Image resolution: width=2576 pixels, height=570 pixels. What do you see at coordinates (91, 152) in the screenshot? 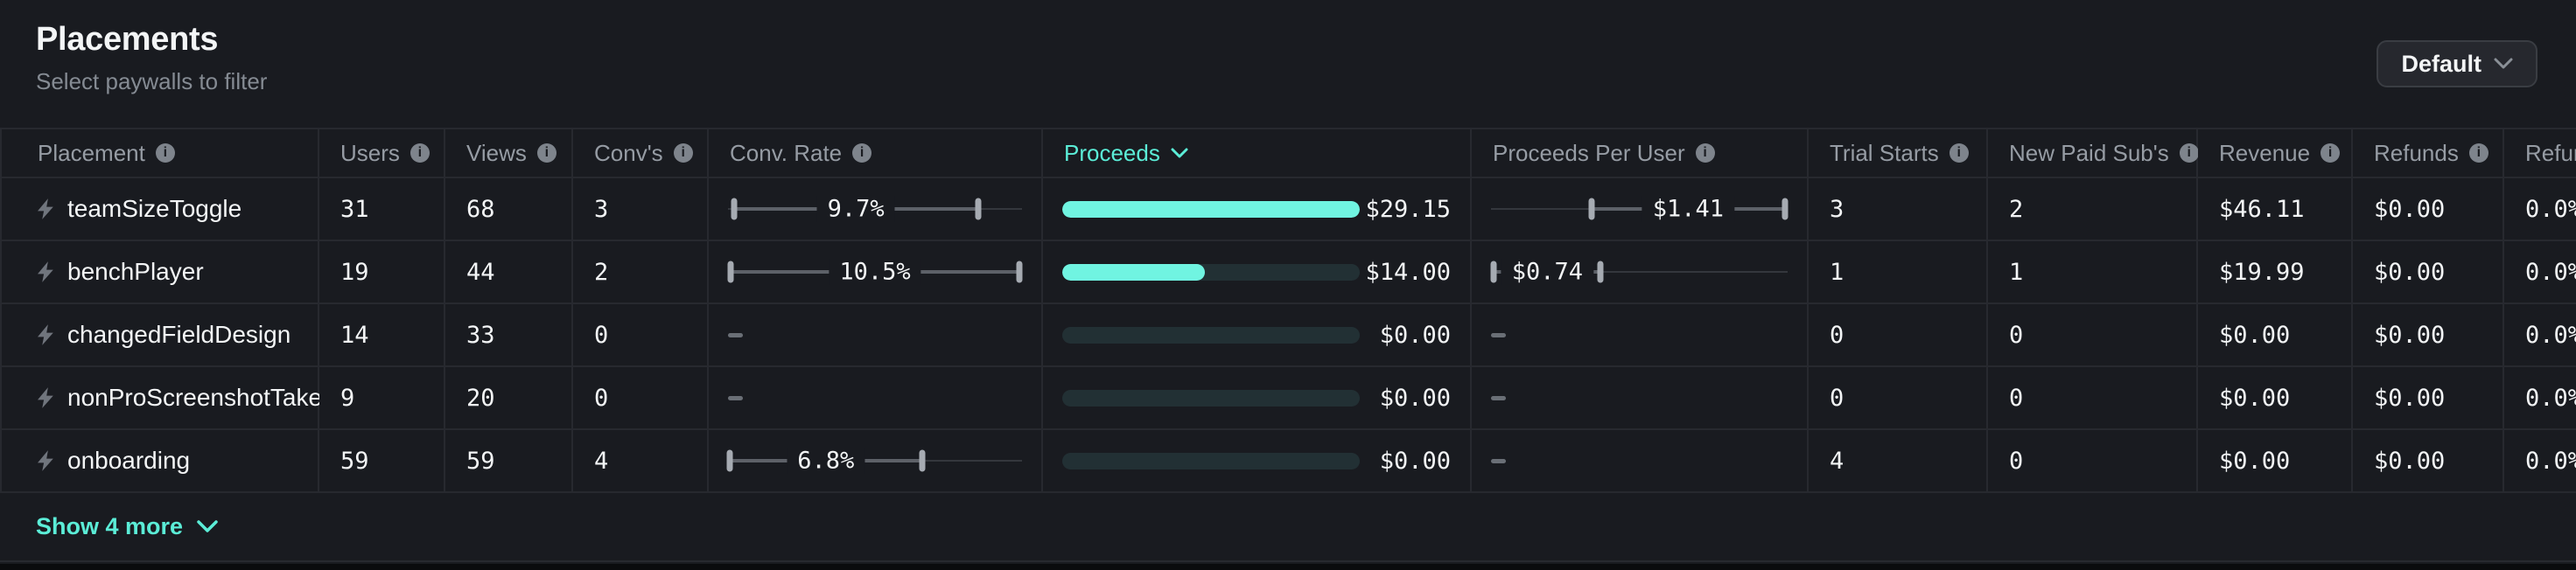
I see `column-header-label: Placement` at bounding box center [91, 152].